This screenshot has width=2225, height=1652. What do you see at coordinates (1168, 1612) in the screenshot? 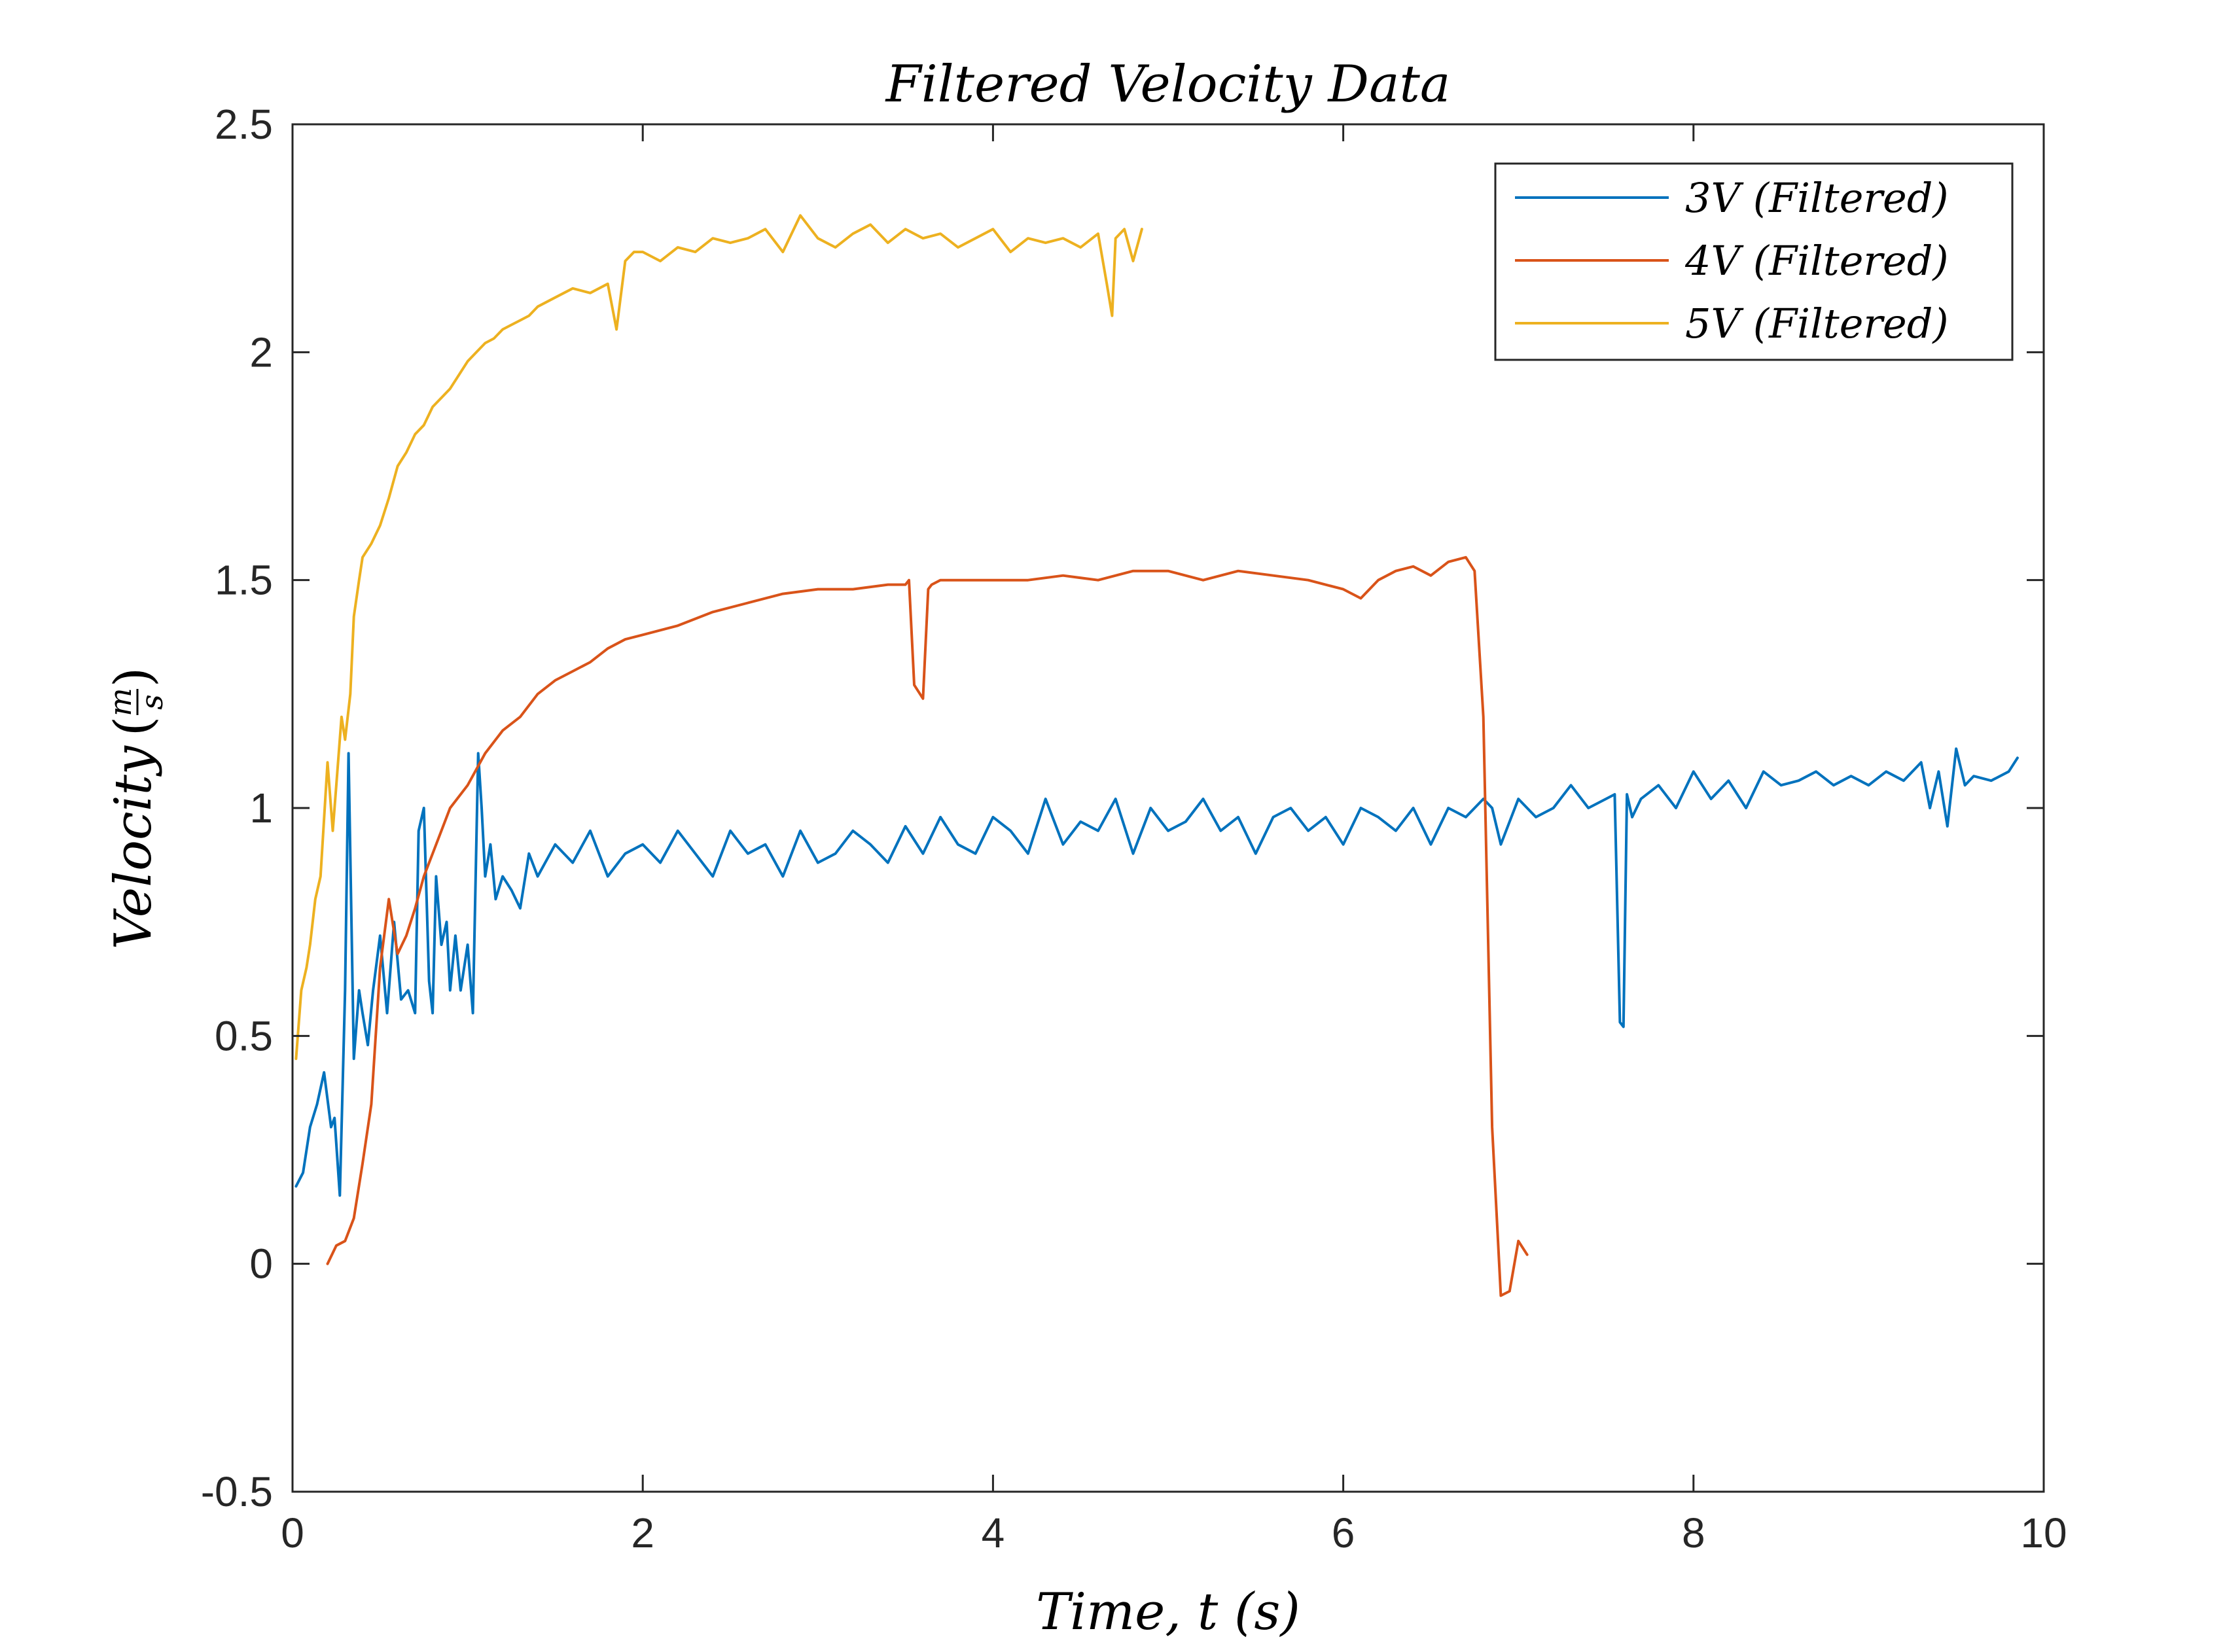
I see `x-axis-title: Time, t (s)` at bounding box center [1168, 1612].